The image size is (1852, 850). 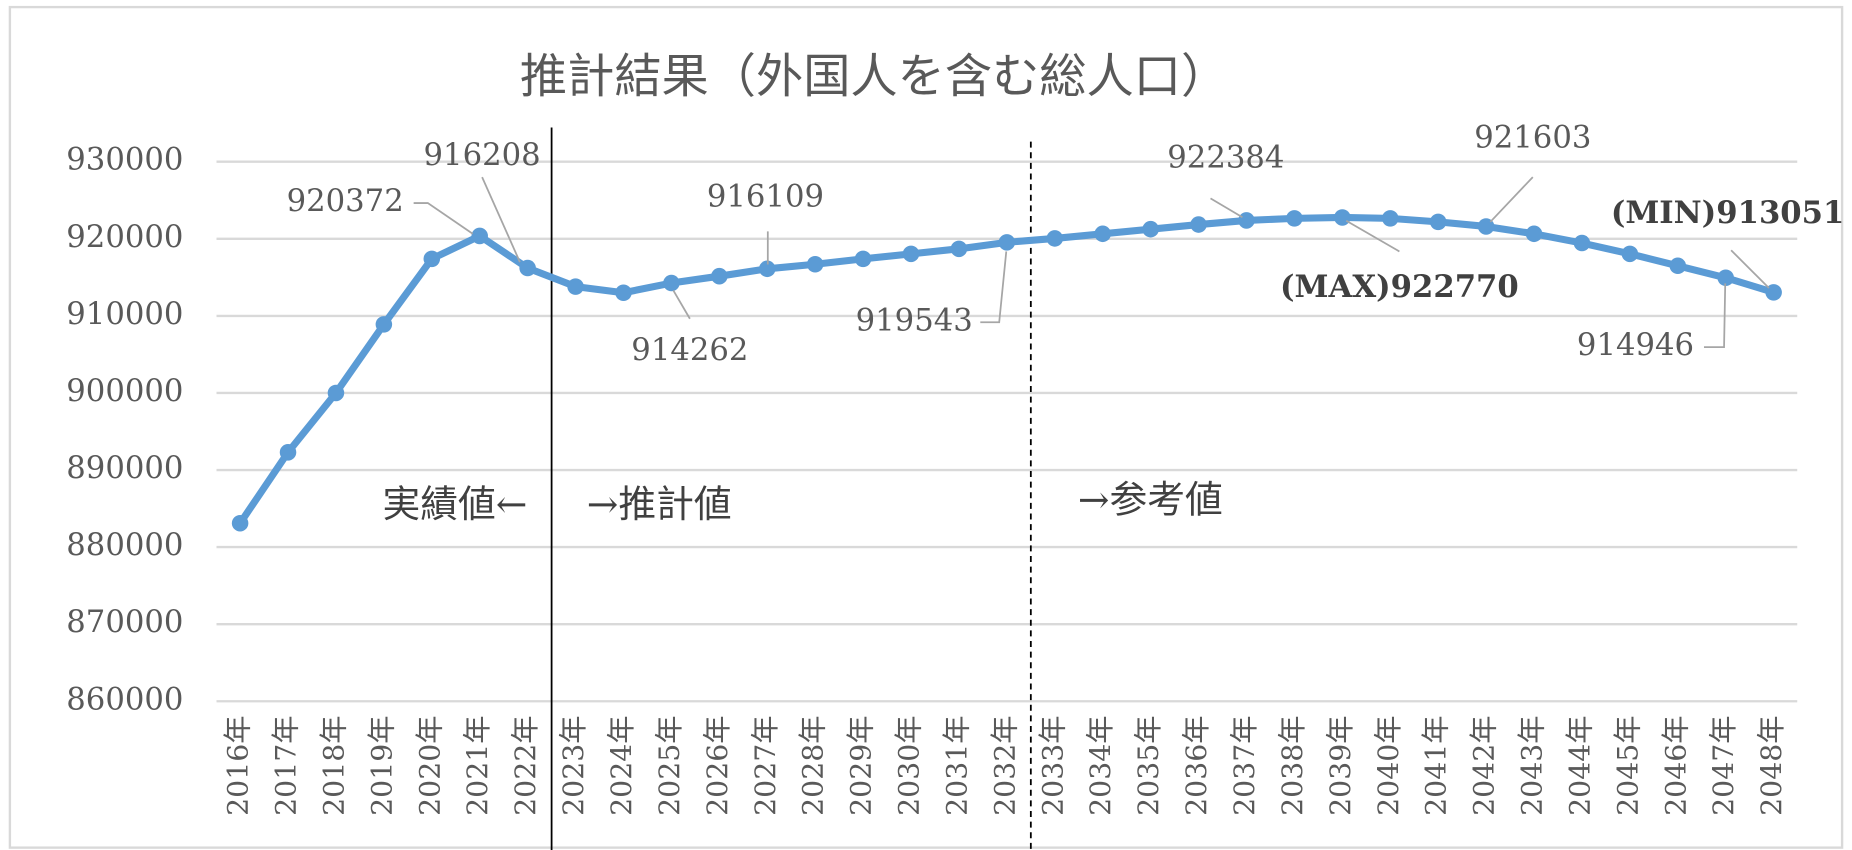 I want to click on x-tick-label: 2046年, so click(x=1675, y=765).